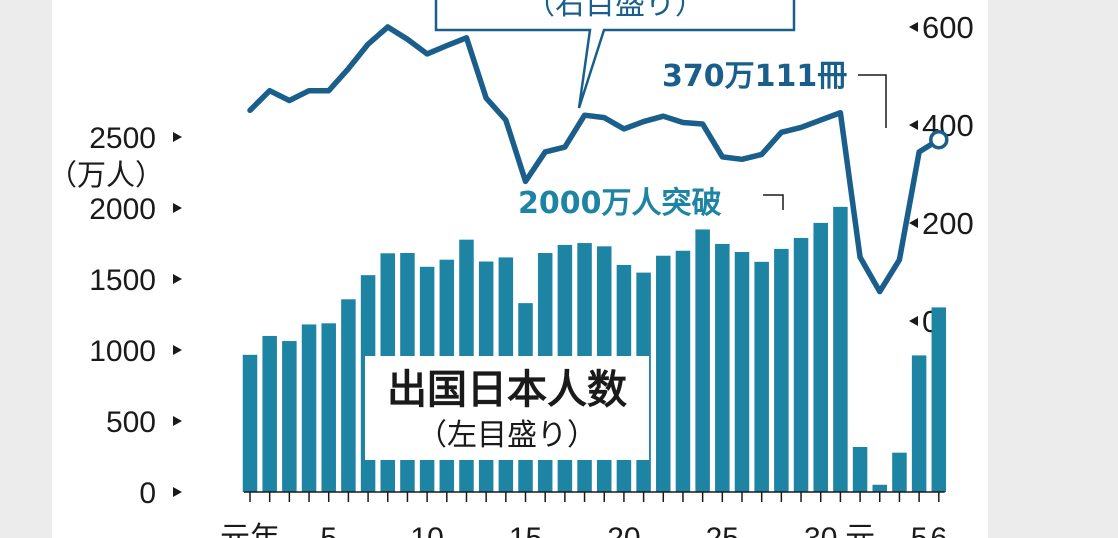 This screenshot has width=1118, height=538. What do you see at coordinates (507, 435) in the screenshot?
I see `chart-subtitle-left: （左目盛り）` at bounding box center [507, 435].